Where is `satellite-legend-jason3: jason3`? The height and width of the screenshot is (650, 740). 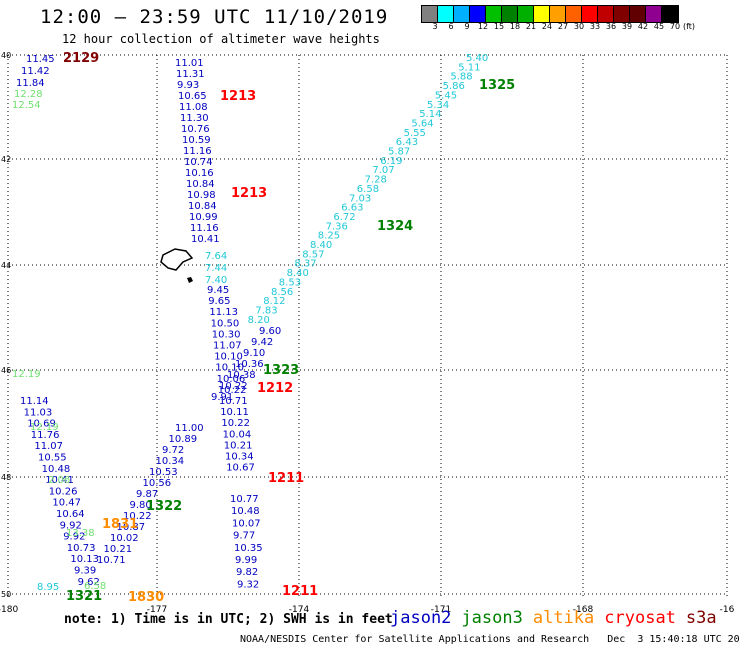
satellite-legend-jason3: jason3 is located at coordinates (492, 618).